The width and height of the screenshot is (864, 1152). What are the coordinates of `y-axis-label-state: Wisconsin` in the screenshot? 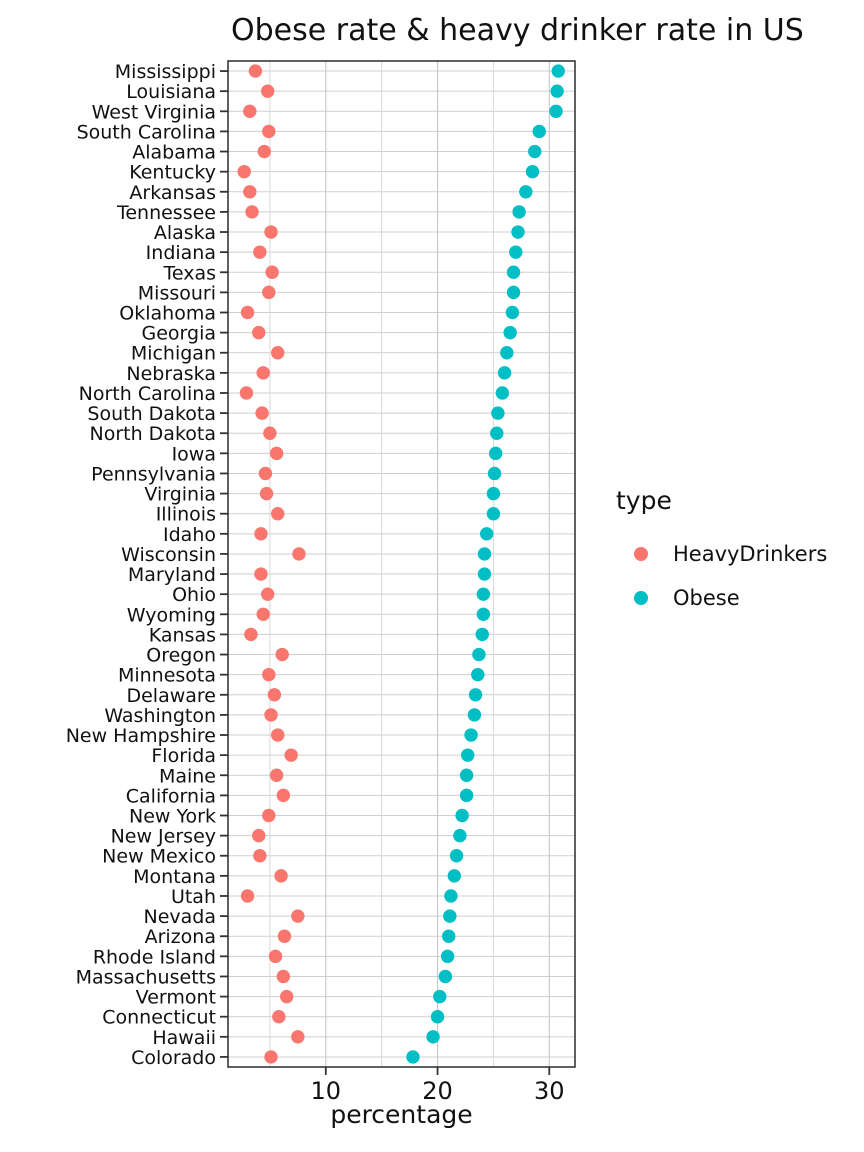 It's located at (168, 555).